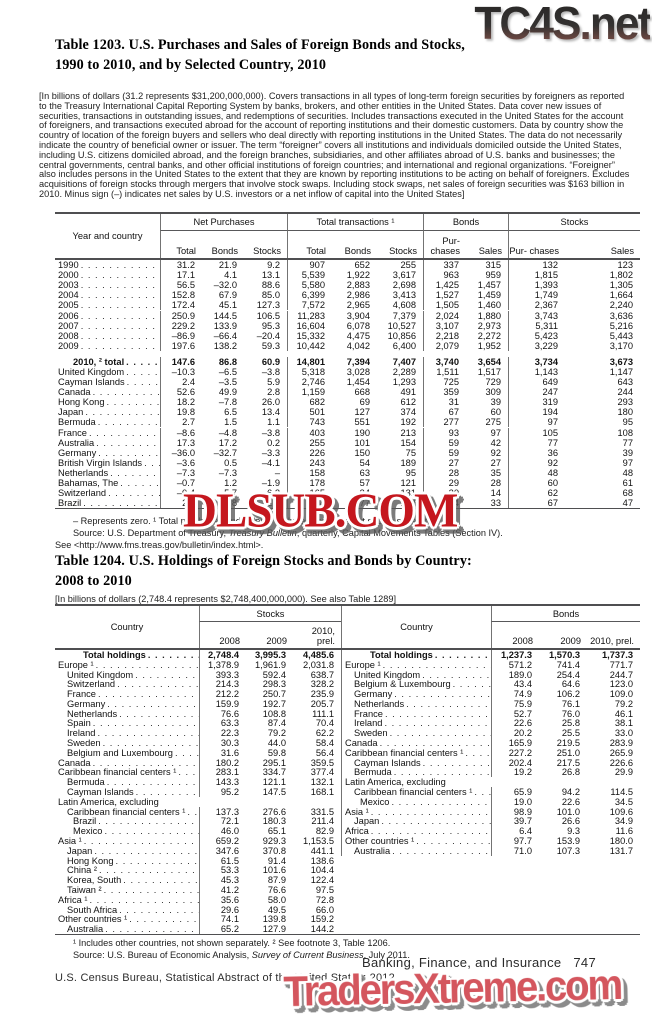 Image resolution: width=652 pixels, height=1024 pixels. What do you see at coordinates (536, 402) in the screenshot?
I see `value-cell: 319` at bounding box center [536, 402].